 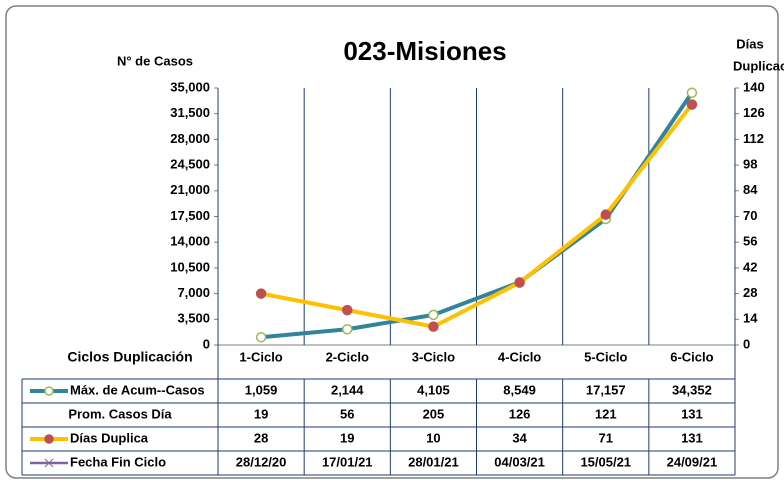 I want to click on table-cell: 205, so click(x=434, y=413).